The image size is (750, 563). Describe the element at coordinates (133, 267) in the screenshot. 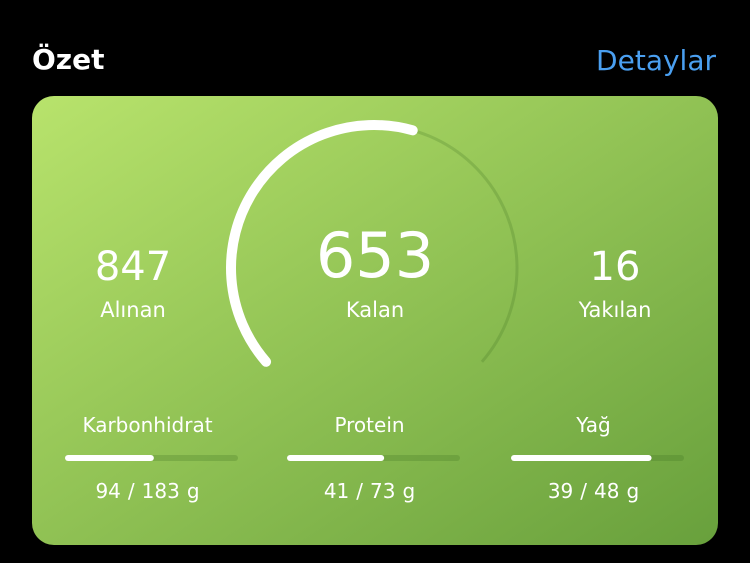

I see `eaten-value: 847` at that location.